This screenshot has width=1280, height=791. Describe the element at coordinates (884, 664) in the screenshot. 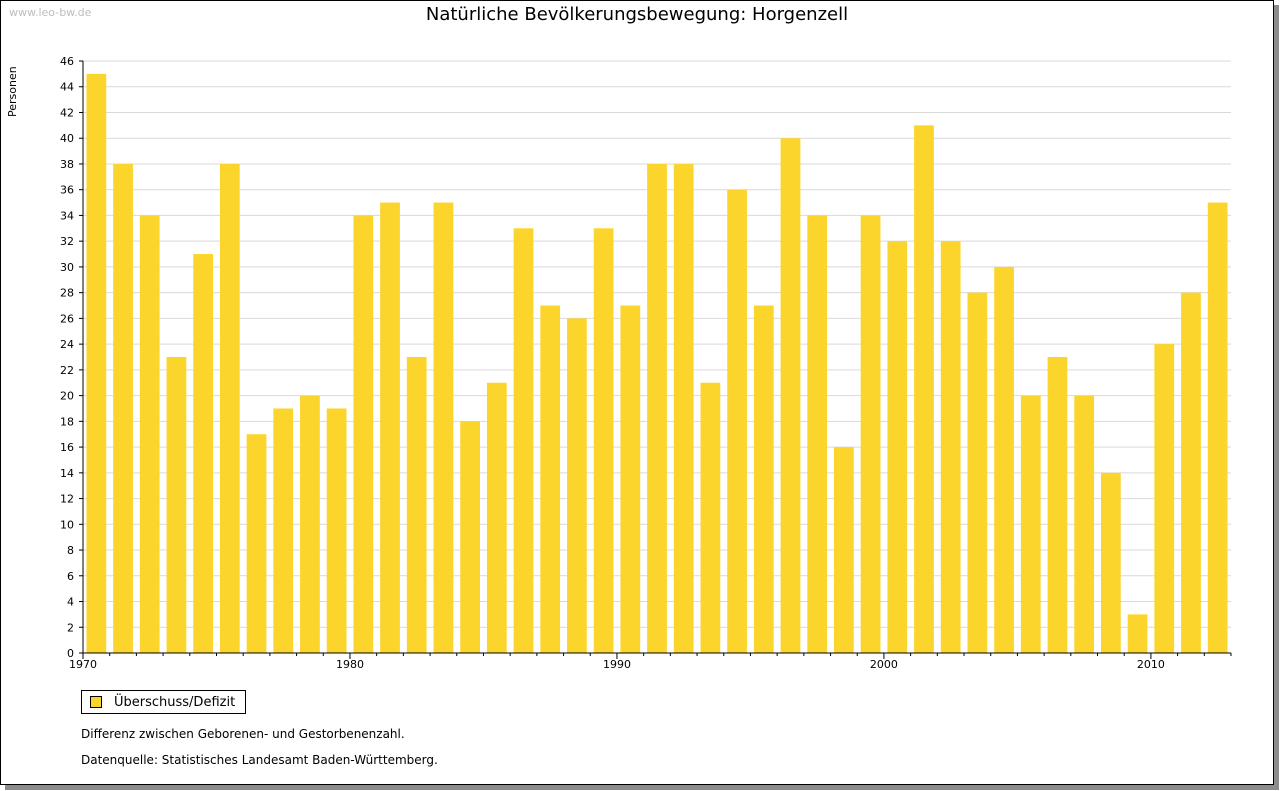

I see `x-tick-label: 2000` at that location.